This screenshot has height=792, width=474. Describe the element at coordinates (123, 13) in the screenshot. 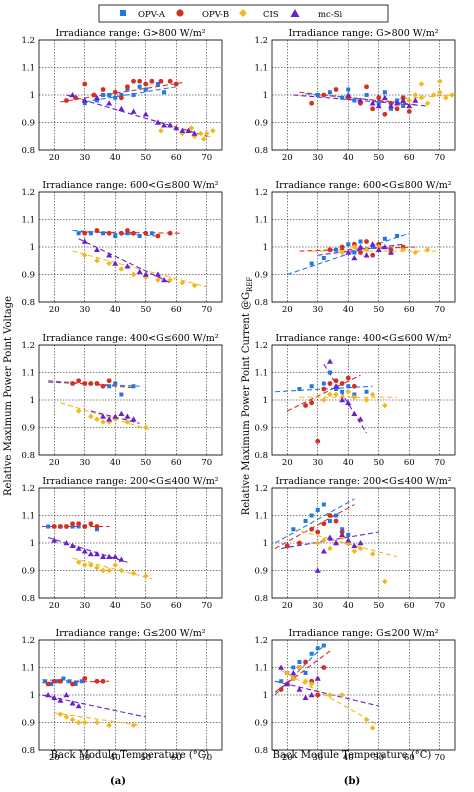

I see `legend-marker-opv-a` at that location.